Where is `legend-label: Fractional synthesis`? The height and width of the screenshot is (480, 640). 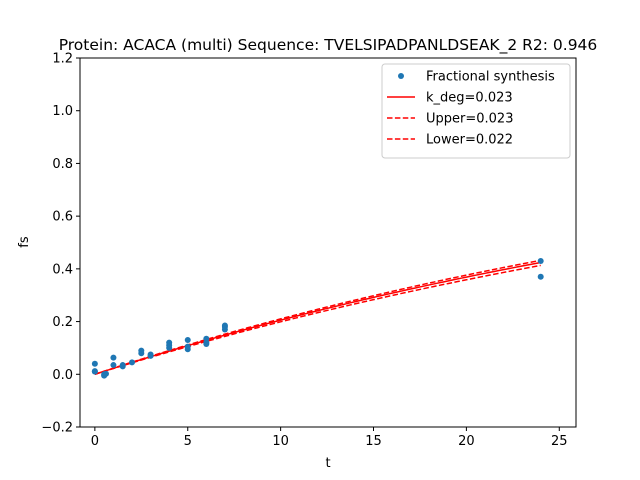
legend-label: Fractional synthesis is located at coordinates (490, 77).